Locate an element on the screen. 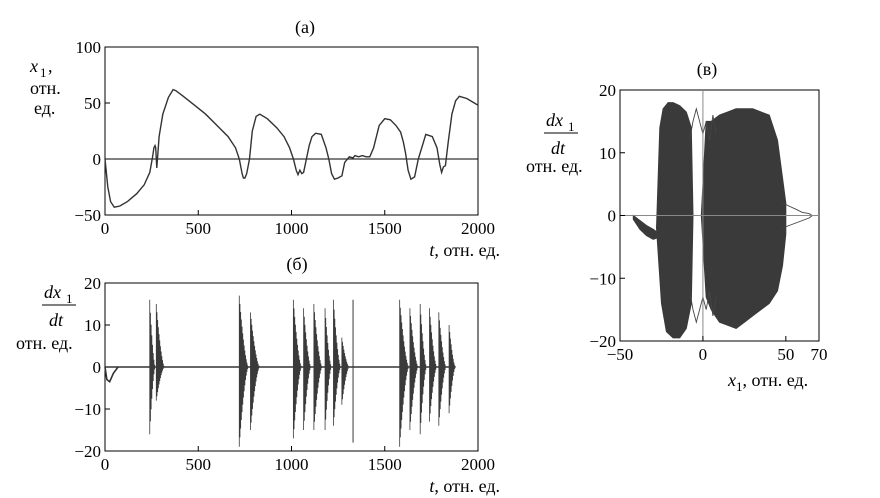  chart-a-frame is located at coordinates (291, 131).